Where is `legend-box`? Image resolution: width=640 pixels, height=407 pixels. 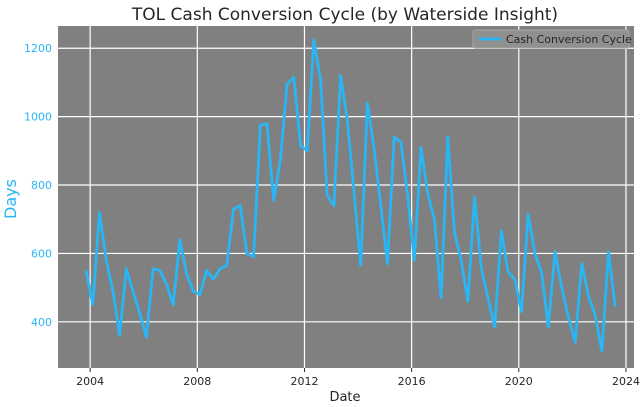
legend-box is located at coordinates (551, 39).